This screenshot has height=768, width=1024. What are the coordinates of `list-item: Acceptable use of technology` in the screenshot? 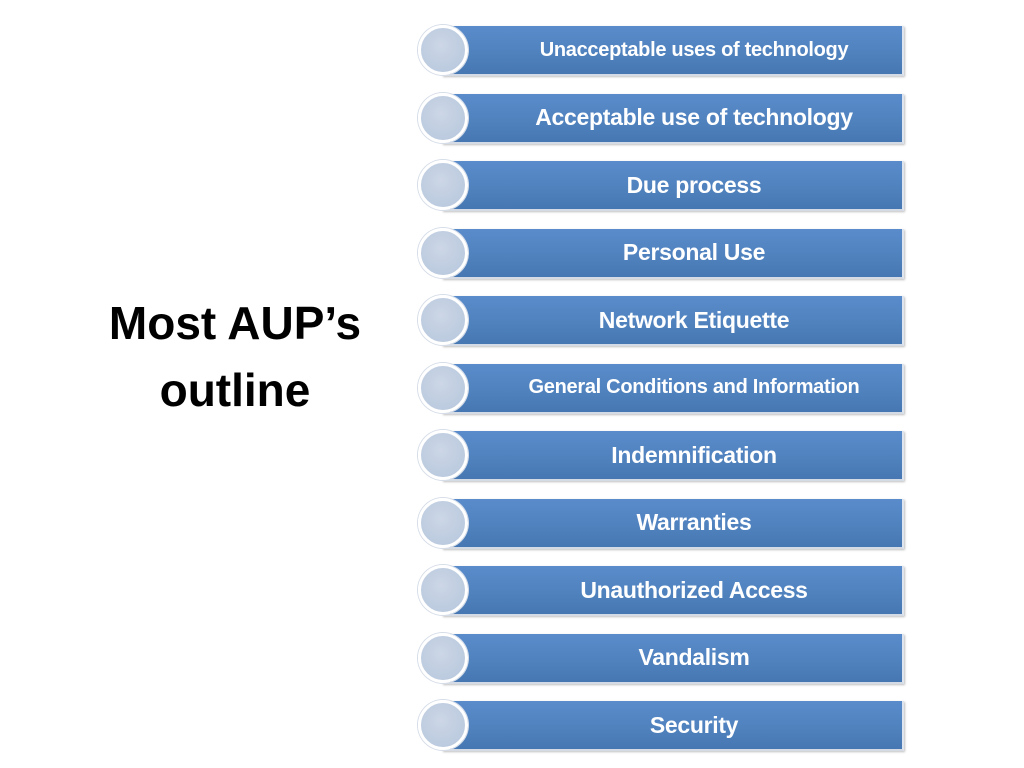 It's located at (668, 119).